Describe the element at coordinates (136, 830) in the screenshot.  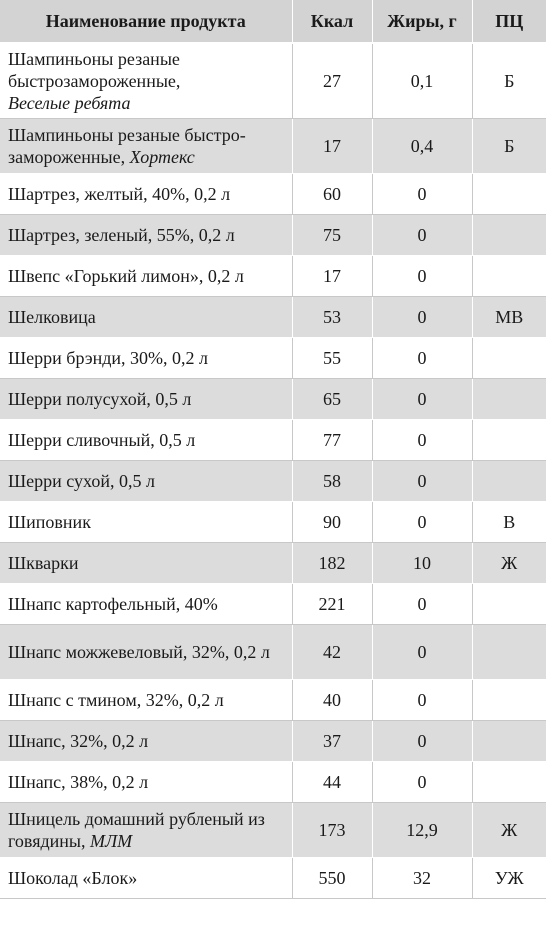
I see `product-name: Шницель домашний рубленый из говядины,` at that location.